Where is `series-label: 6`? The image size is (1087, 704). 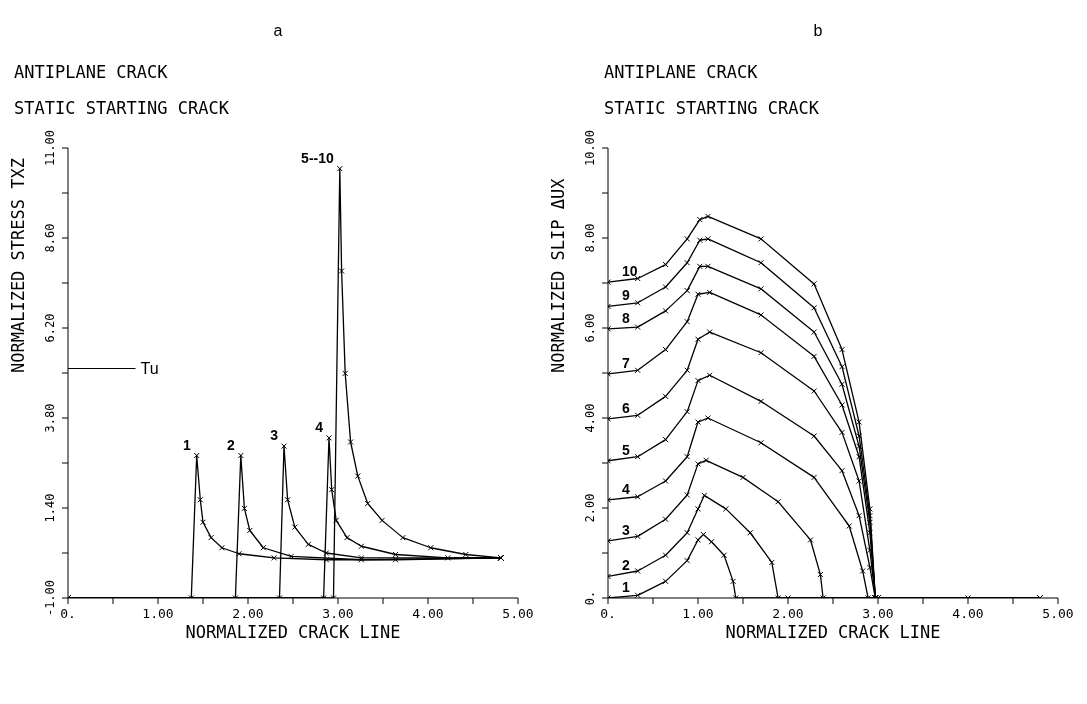 series-label: 6 is located at coordinates (626, 407).